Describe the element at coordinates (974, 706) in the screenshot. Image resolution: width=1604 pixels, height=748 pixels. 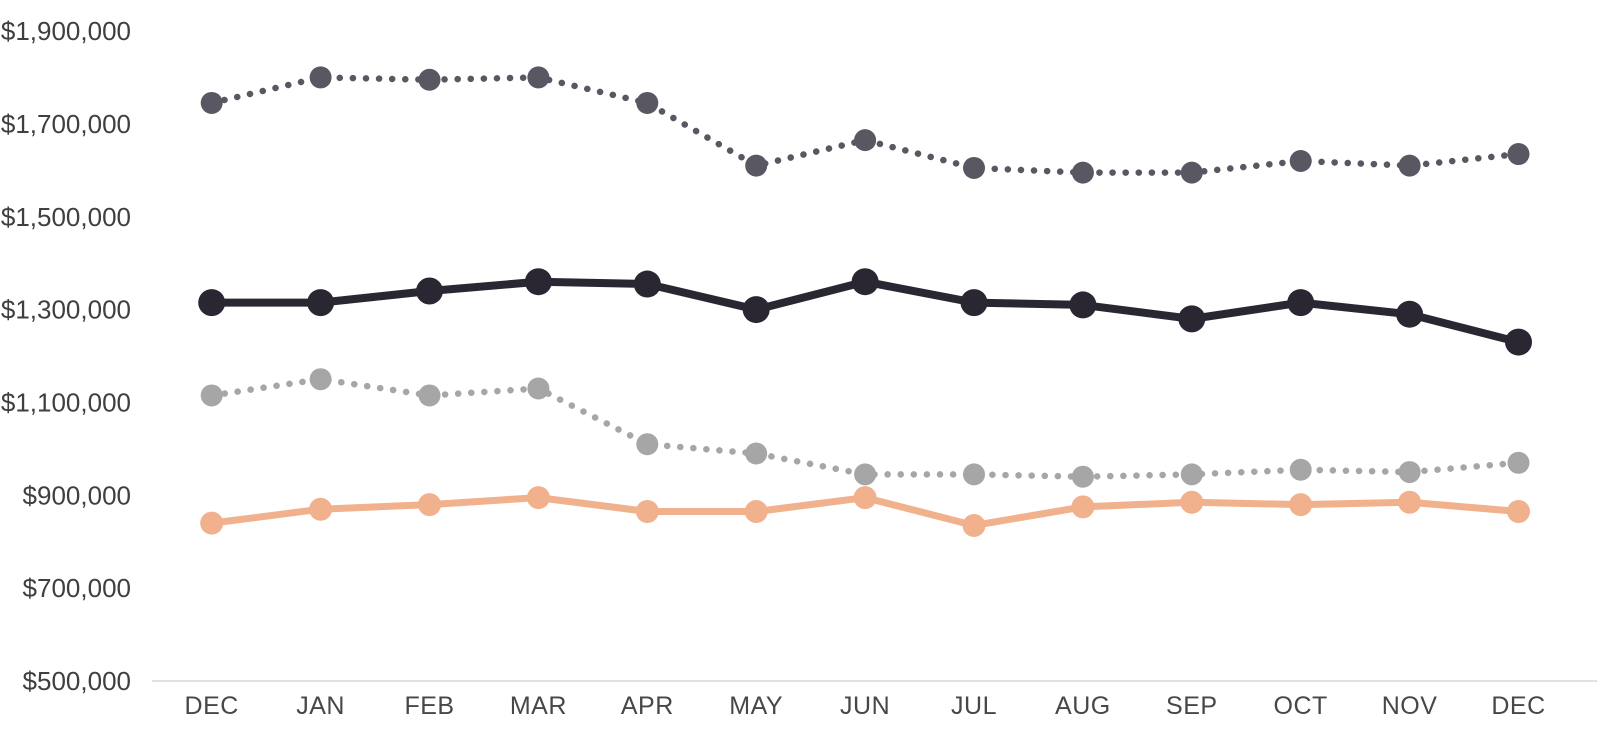
I see `x-axis-month-label: JUL` at that location.